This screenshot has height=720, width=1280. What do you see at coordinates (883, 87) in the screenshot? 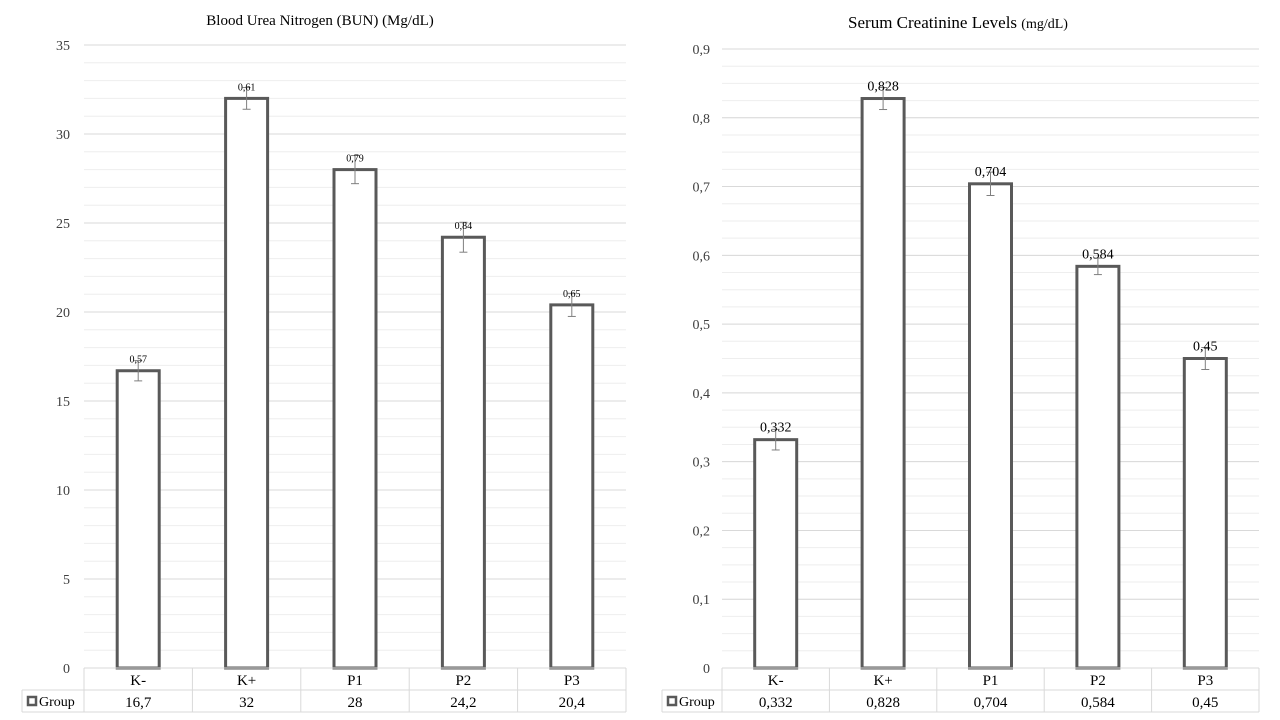
I see `data-label: 0,828` at bounding box center [883, 87].